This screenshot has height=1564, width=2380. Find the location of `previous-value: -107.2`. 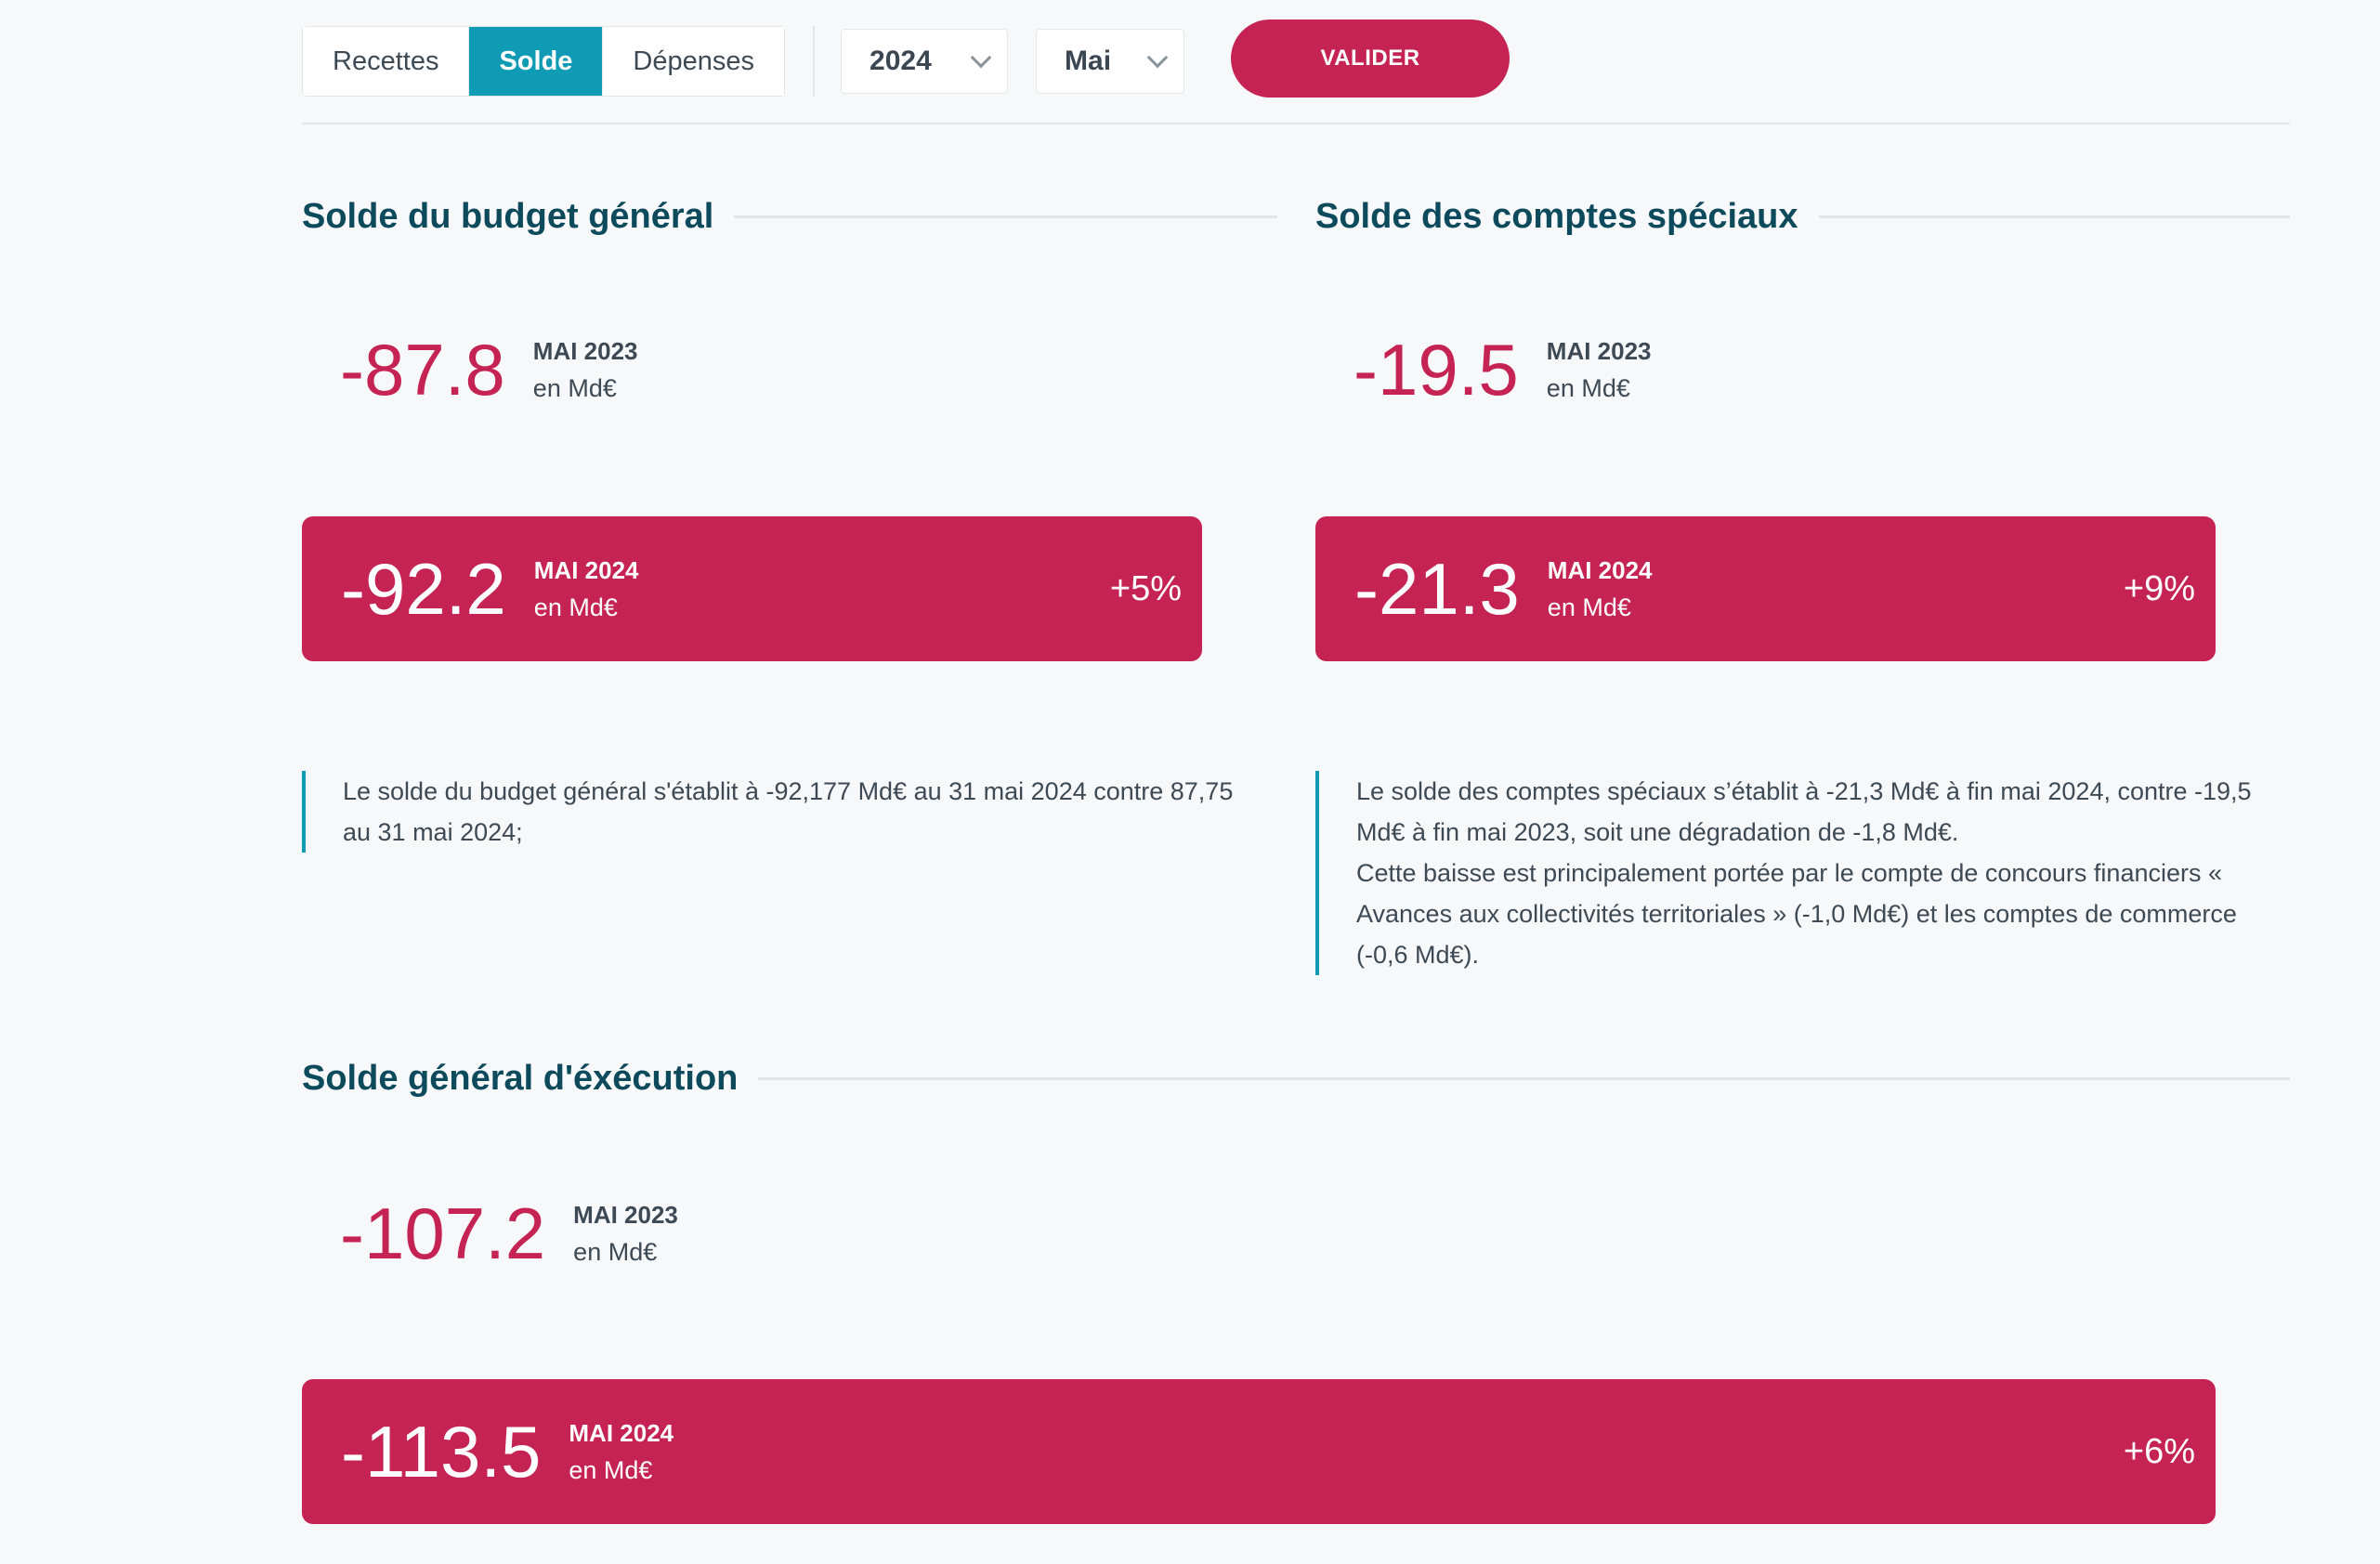

previous-value: -107.2 is located at coordinates (443, 1233).